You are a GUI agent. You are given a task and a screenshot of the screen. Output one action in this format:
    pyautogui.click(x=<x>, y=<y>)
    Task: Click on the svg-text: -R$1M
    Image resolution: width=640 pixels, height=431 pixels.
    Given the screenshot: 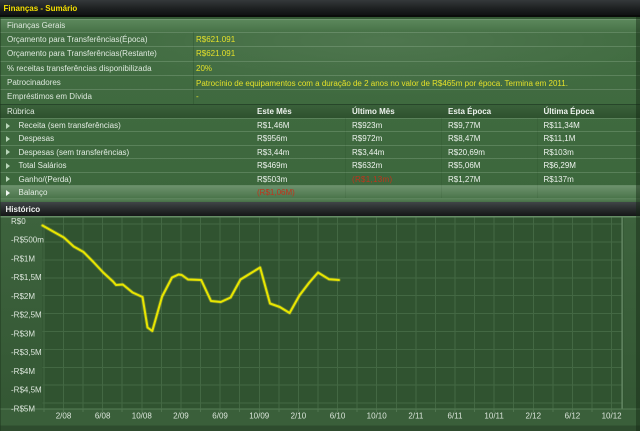 What is the action you would take?
    pyautogui.click(x=23, y=258)
    